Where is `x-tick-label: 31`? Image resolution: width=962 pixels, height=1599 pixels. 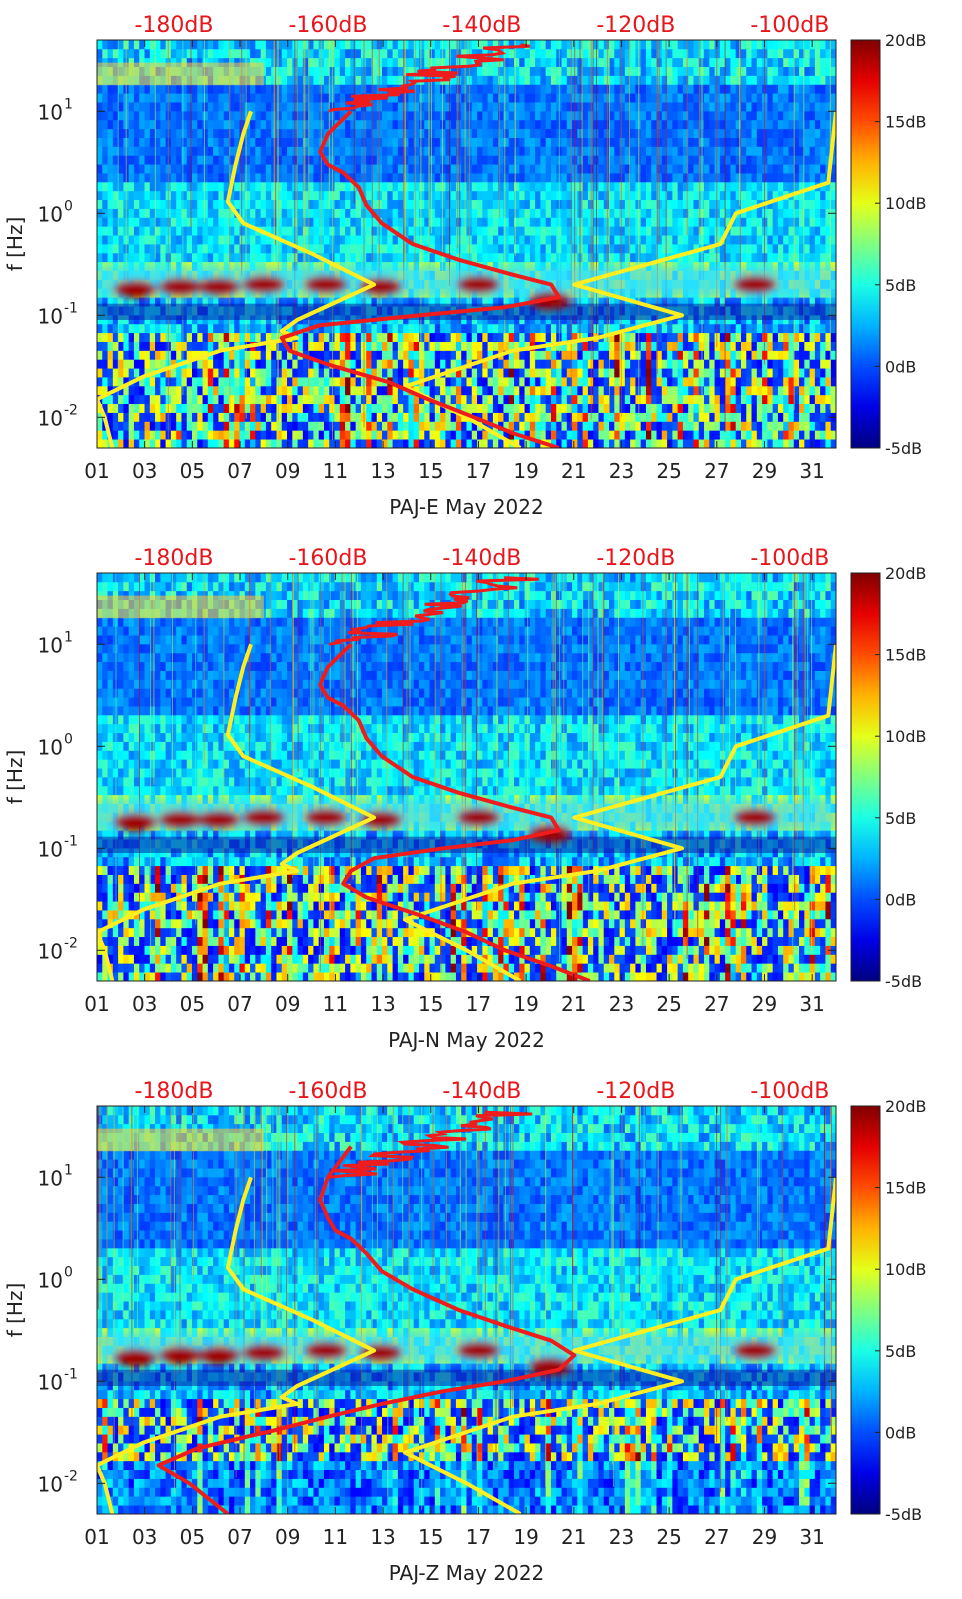
x-tick-label: 31 is located at coordinates (811, 471).